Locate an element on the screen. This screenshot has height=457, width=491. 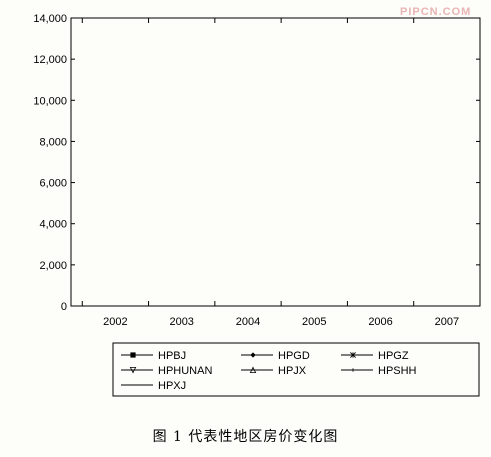
y-tick-label: 14,000 is located at coordinates (50, 19).